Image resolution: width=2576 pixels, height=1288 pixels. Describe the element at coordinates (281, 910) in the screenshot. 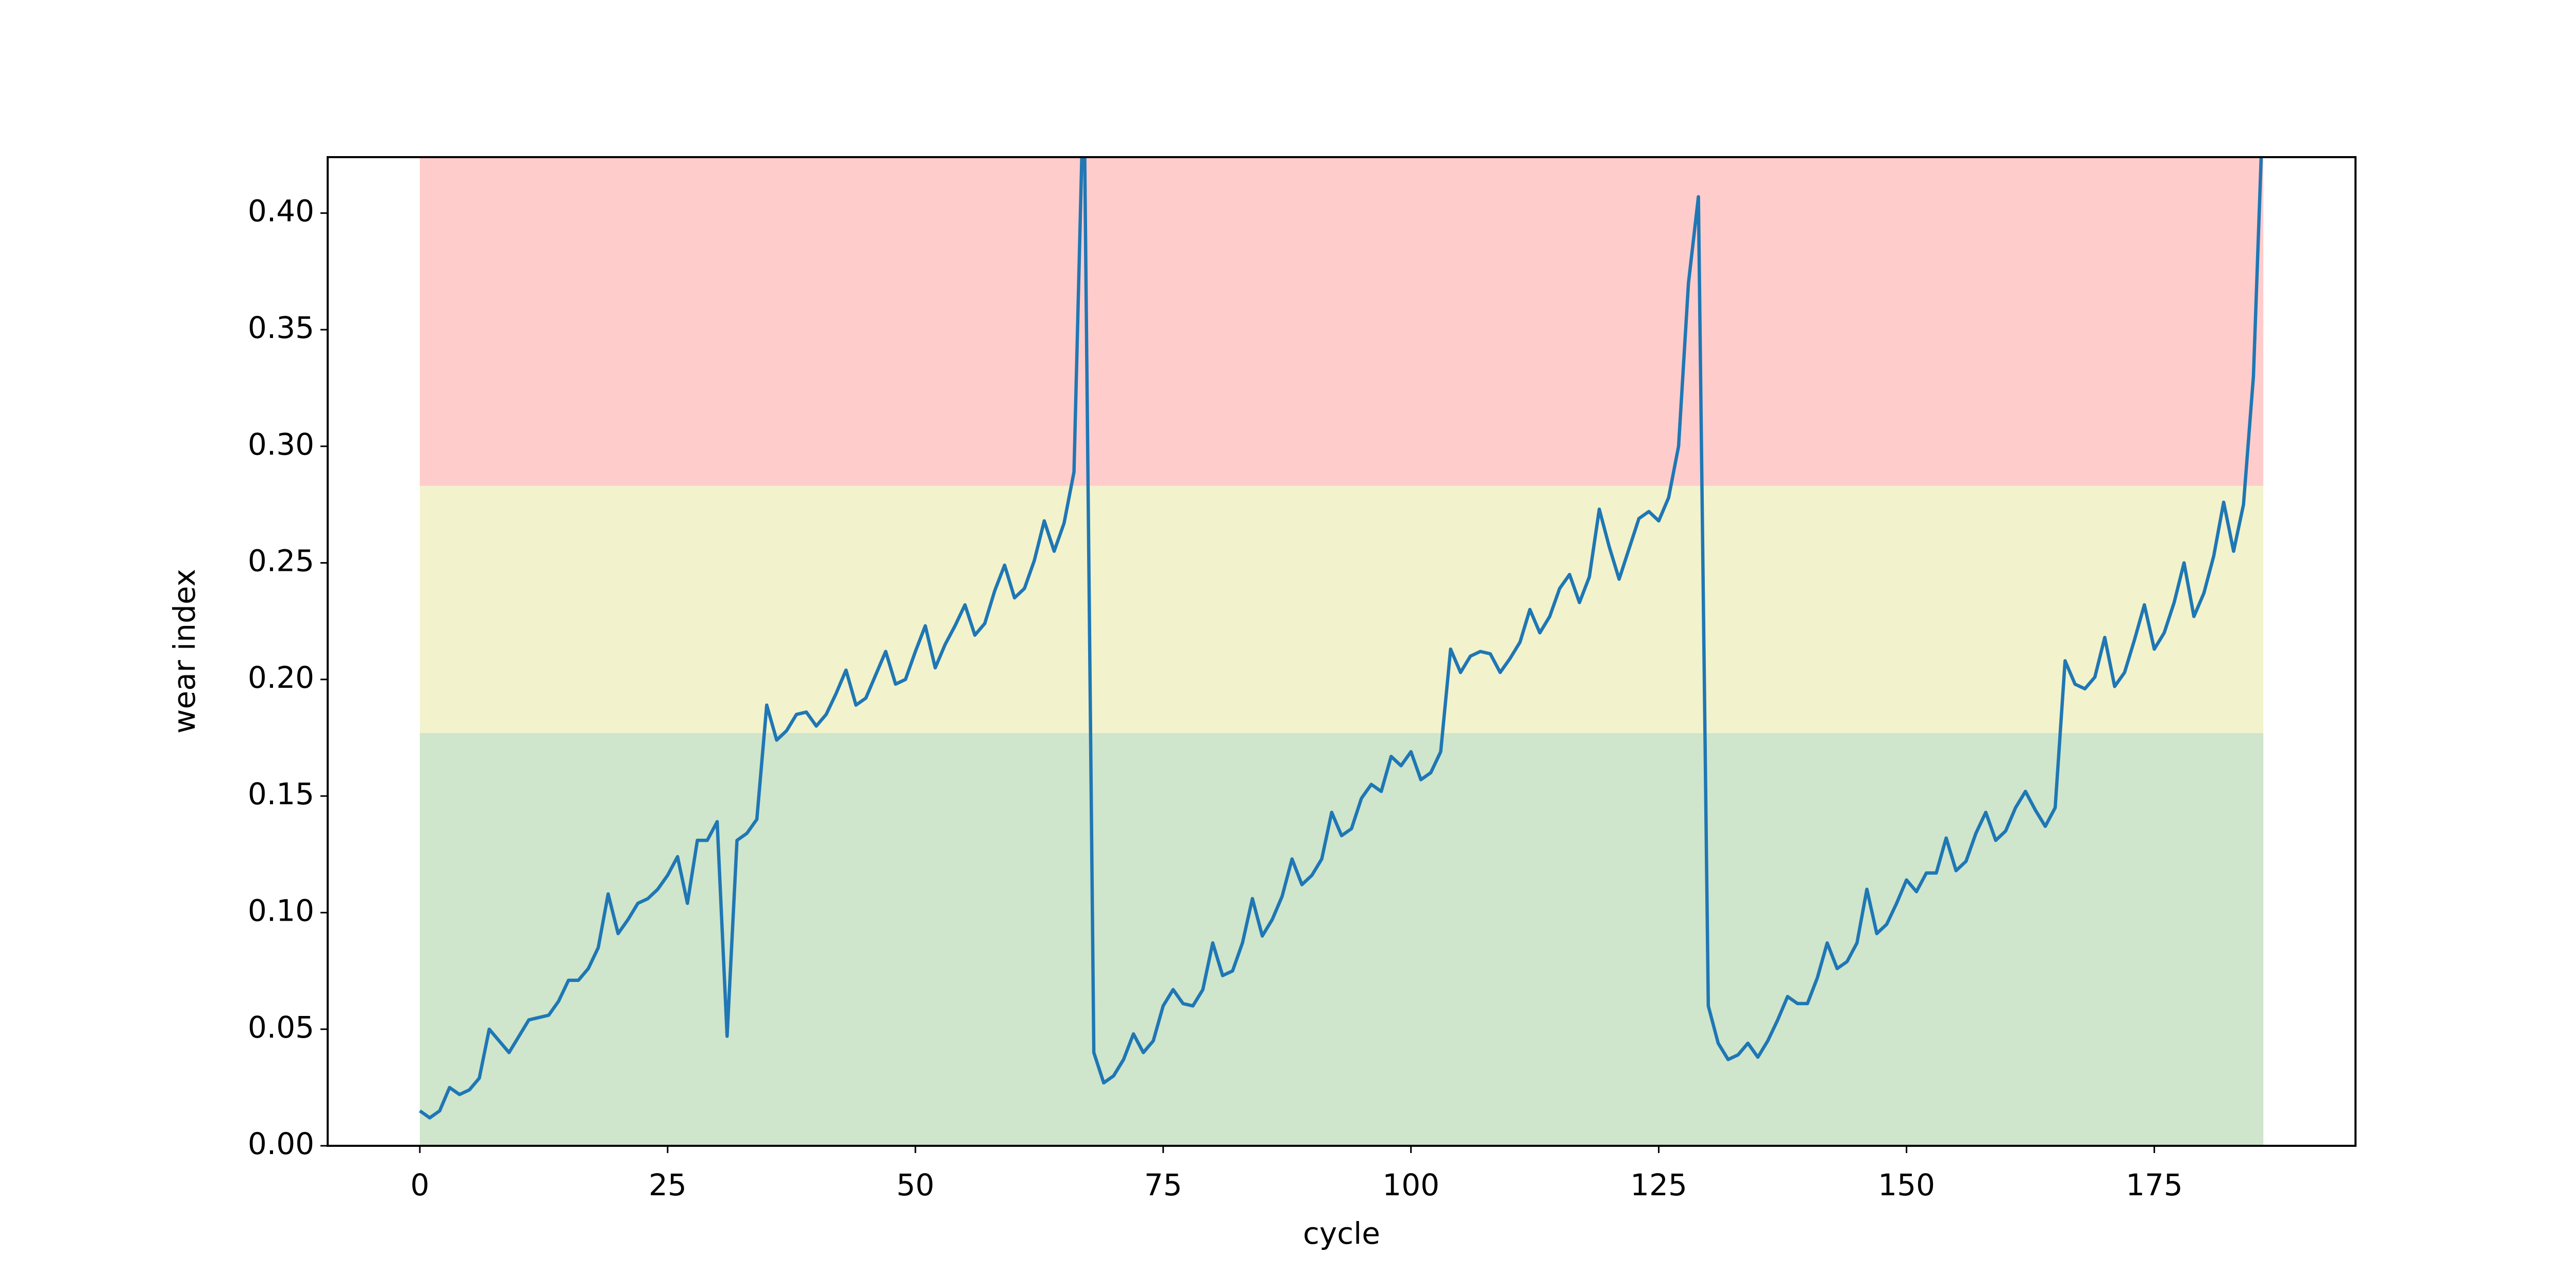

I see `y-tick-label: 0.10` at that location.